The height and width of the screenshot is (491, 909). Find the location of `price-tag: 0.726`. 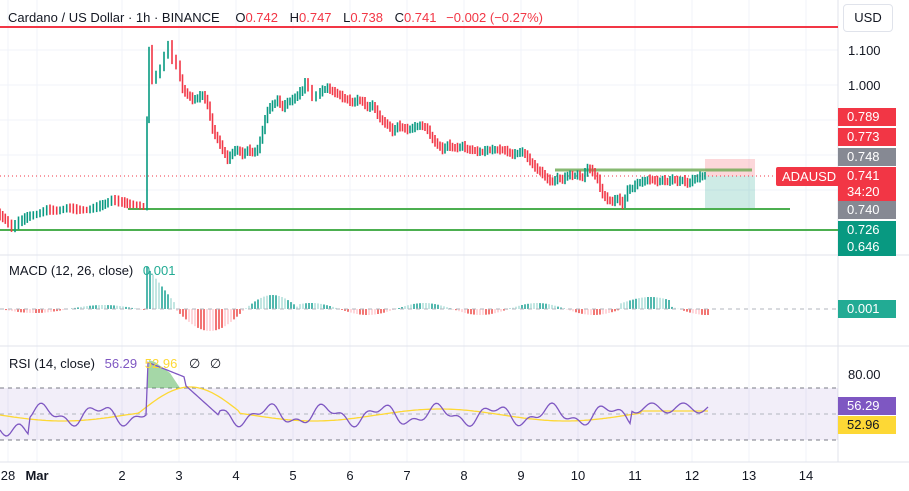

price-tag: 0.726 is located at coordinates (867, 230).